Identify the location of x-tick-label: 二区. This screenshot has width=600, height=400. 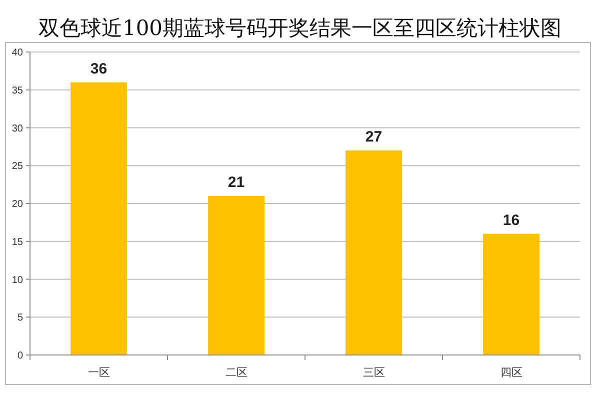
(236, 373).